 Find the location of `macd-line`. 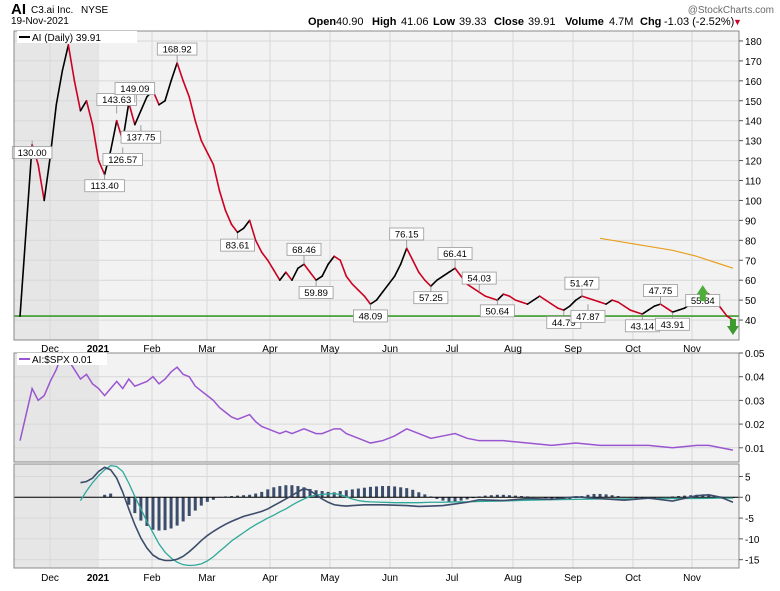

macd-line is located at coordinates (407, 514).